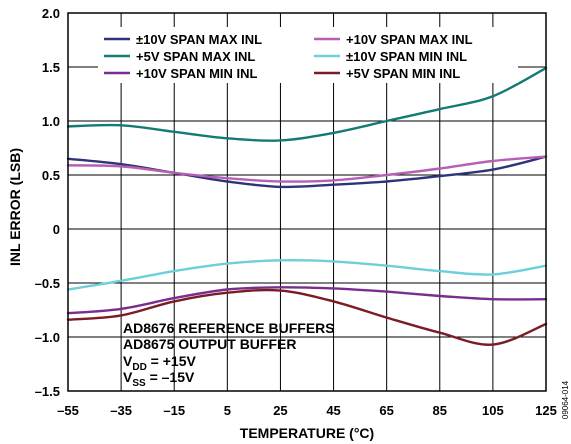 This screenshot has height=444, width=571. I want to click on legend-label: +10V SPAN MAX INL, so click(409, 39).